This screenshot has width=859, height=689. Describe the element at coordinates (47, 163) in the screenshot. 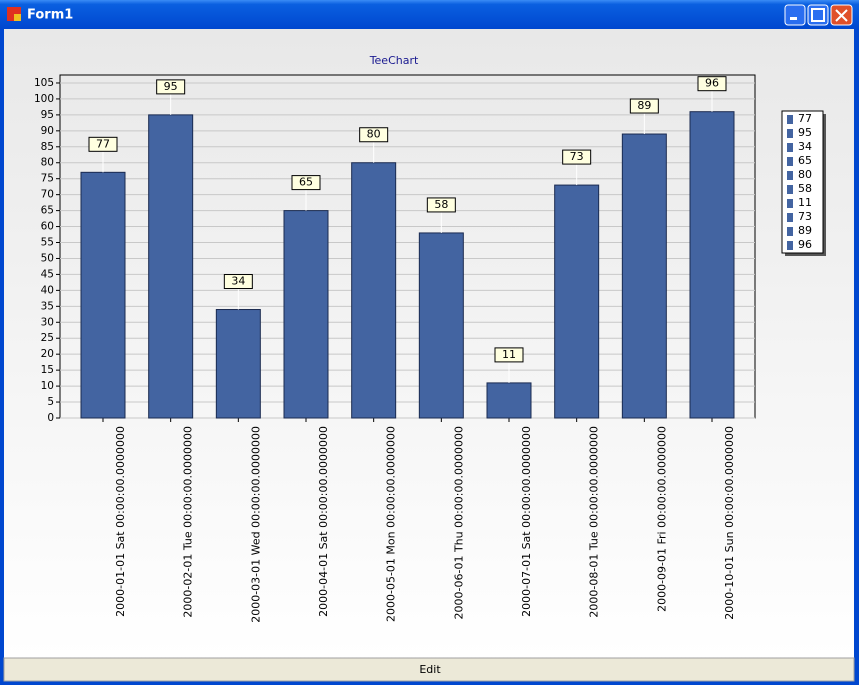

I see `y-tick-label: 80` at that location.